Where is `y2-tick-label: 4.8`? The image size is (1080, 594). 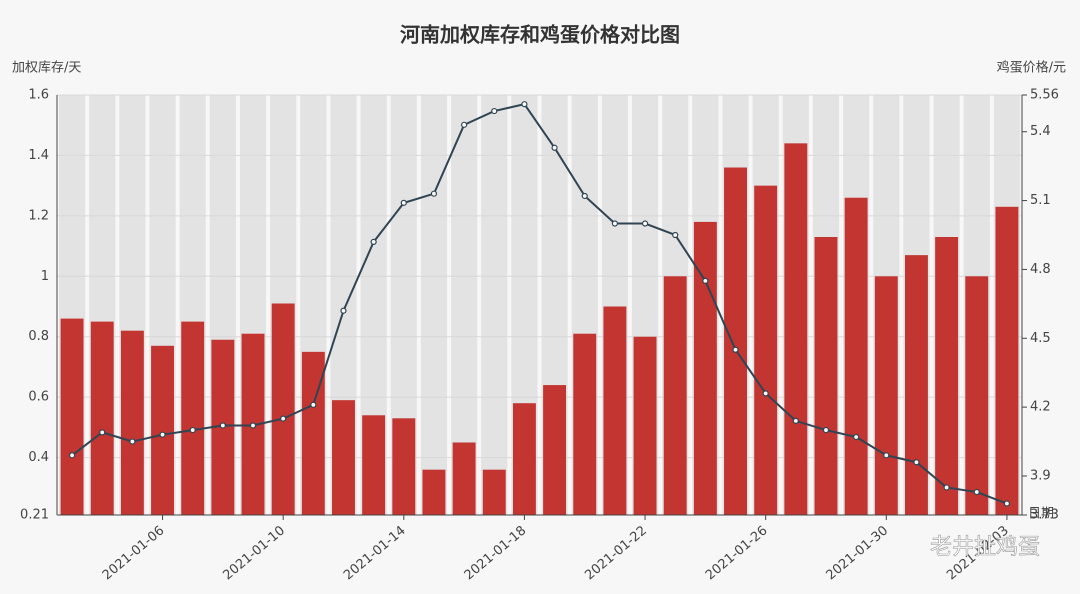 y2-tick-label: 4.8 is located at coordinates (1040, 269).